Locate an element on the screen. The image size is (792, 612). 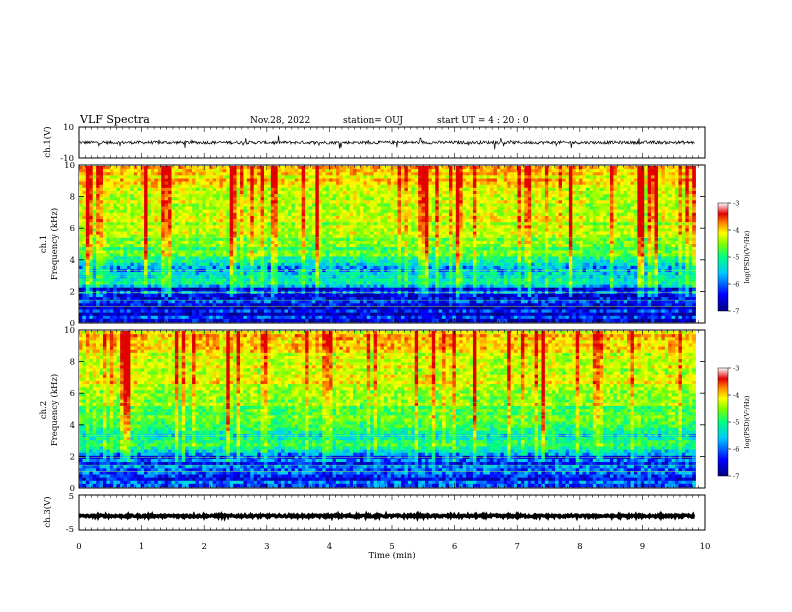
time-tick-4: 4 is located at coordinates (329, 547).